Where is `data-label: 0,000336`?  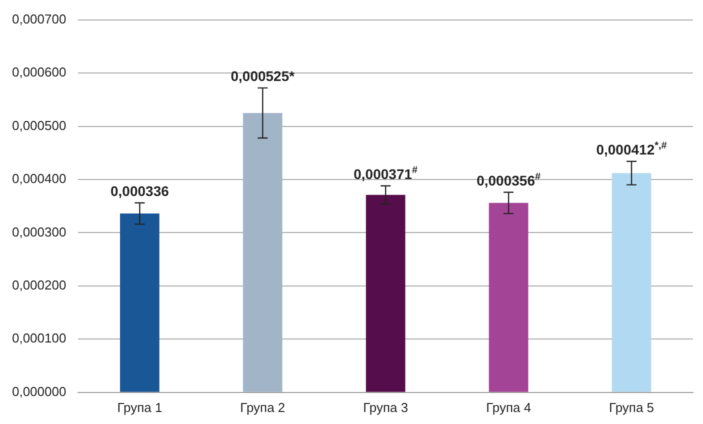
data-label: 0,000336 is located at coordinates (140, 190).